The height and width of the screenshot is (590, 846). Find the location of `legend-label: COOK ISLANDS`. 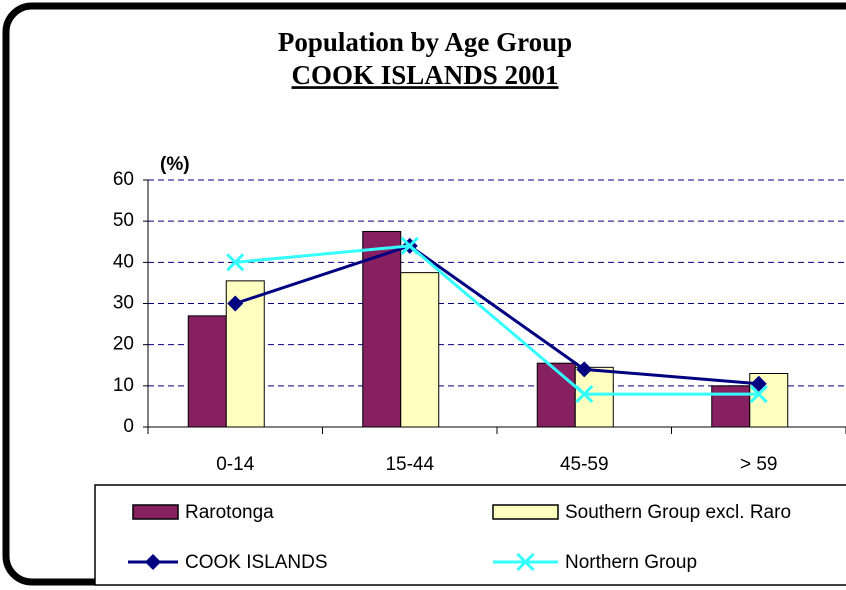

legend-label: COOK ISLANDS is located at coordinates (256, 562).